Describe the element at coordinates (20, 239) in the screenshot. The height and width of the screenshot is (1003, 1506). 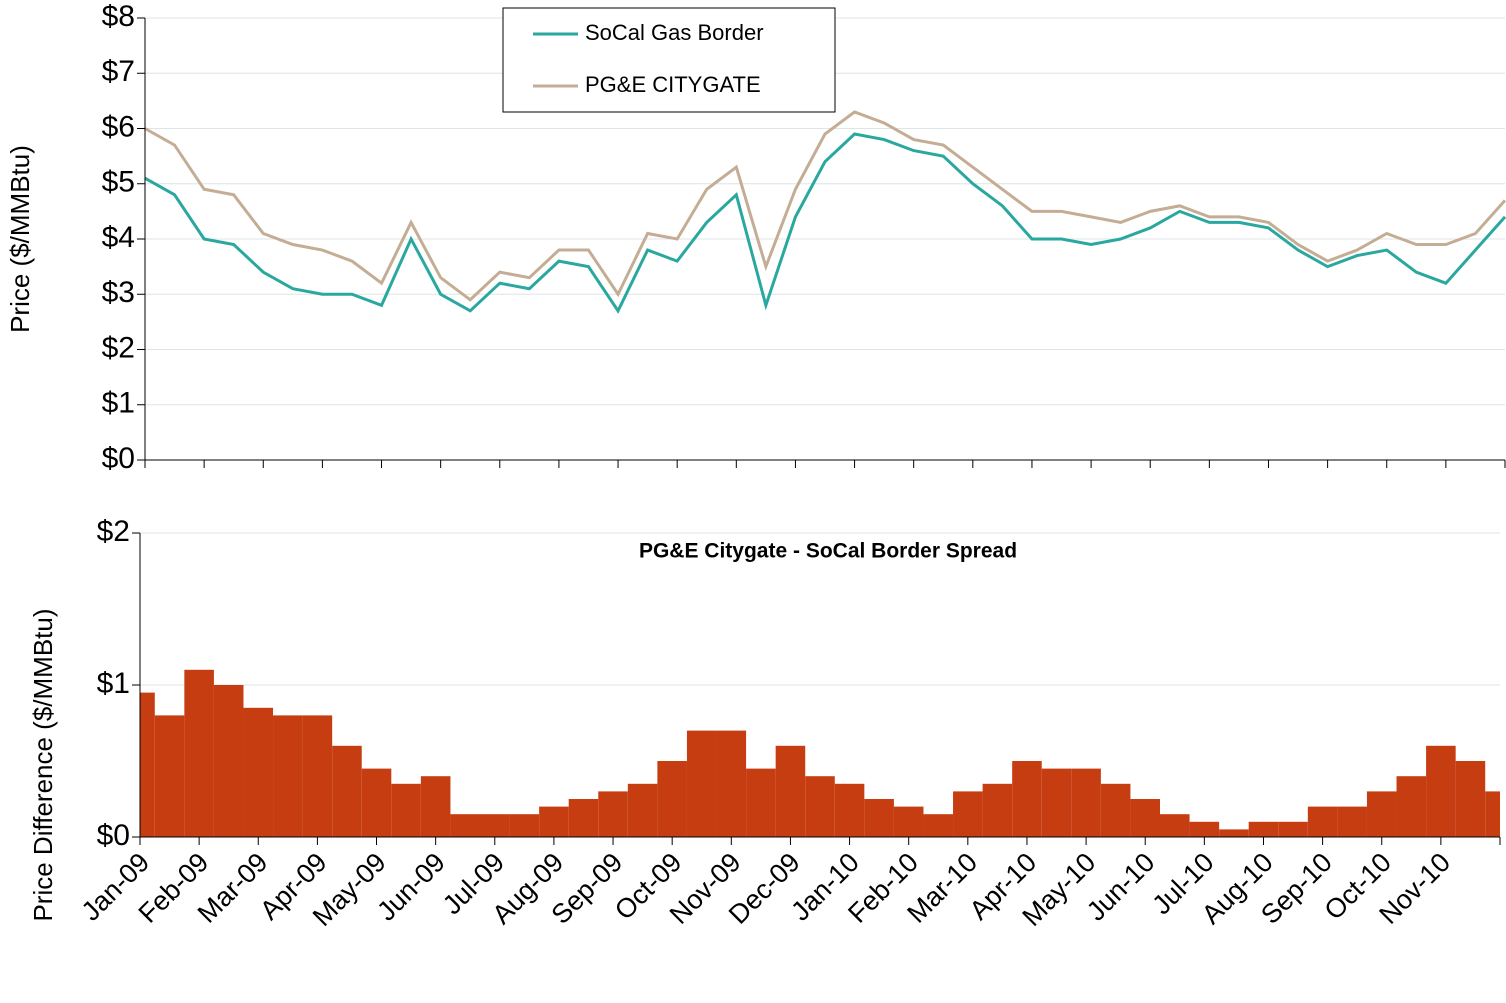
I see `y-axis-label: Price ($/MMBtu)` at that location.